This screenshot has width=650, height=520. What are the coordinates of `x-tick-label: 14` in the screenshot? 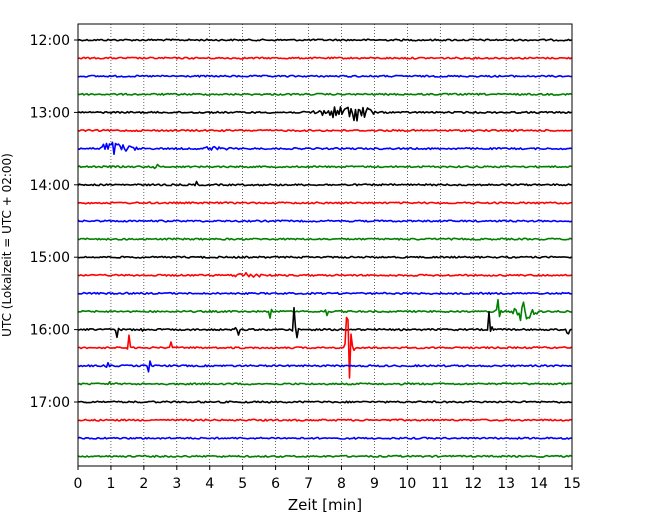 It's located at (539, 484).